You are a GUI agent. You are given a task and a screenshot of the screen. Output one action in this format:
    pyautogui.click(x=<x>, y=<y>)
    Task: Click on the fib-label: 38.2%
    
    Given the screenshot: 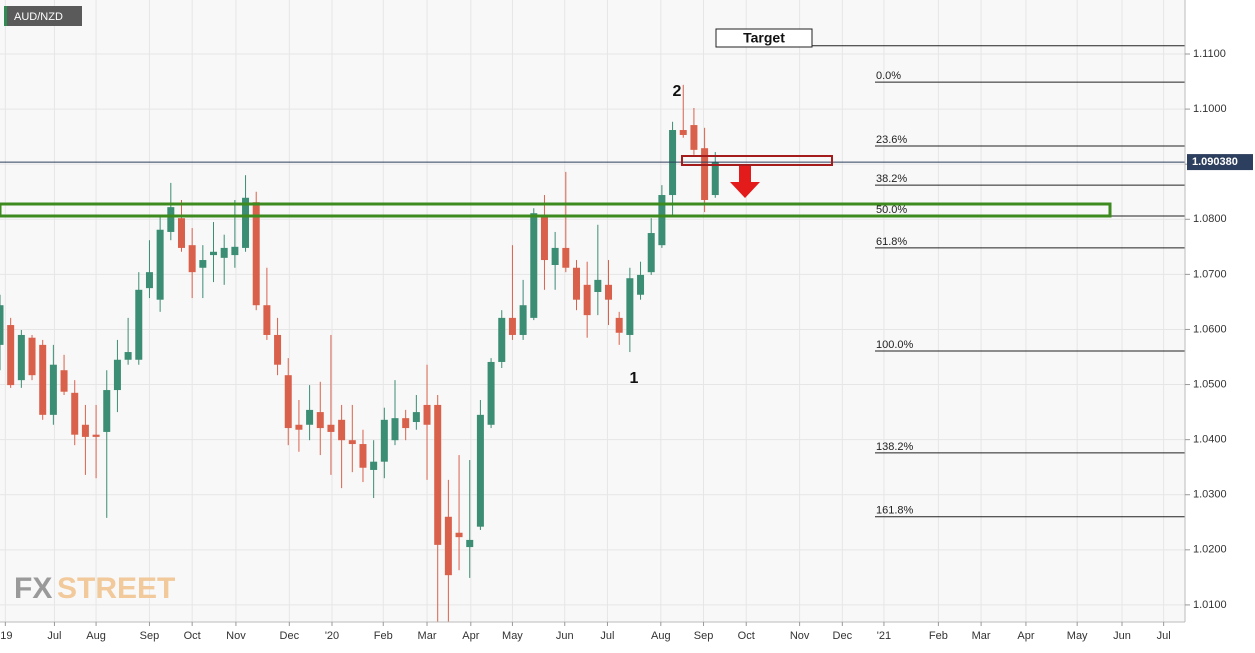 What is the action you would take?
    pyautogui.click(x=891, y=179)
    